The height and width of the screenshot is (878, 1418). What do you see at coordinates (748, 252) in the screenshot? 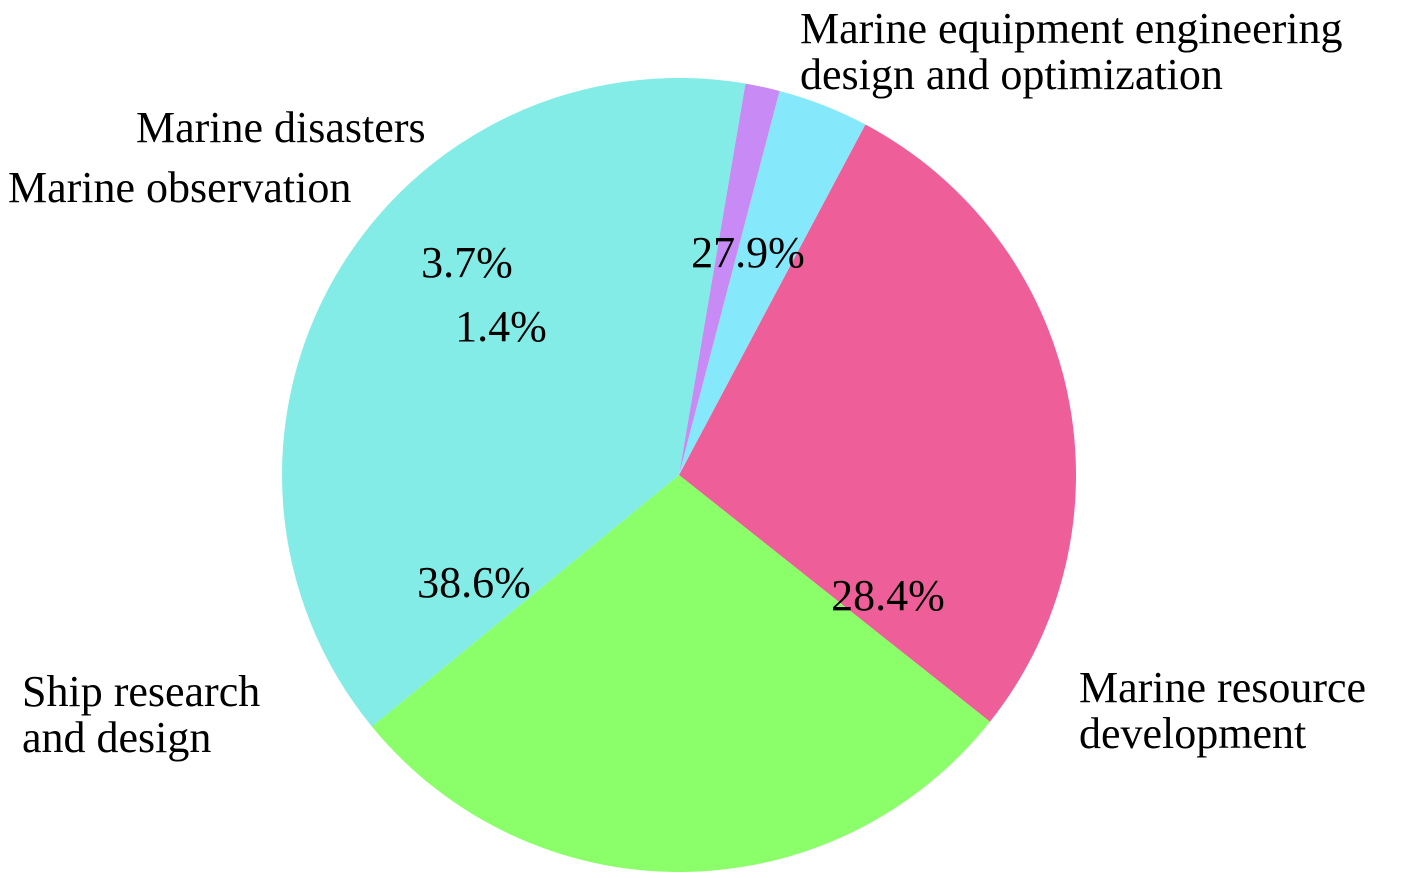
I see `value-label-marine-equipment: 27.9%` at bounding box center [748, 252].